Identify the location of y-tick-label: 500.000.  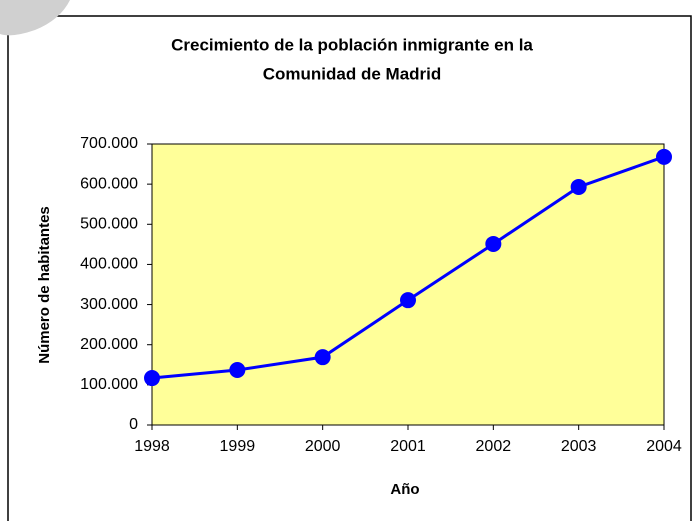
(109, 224).